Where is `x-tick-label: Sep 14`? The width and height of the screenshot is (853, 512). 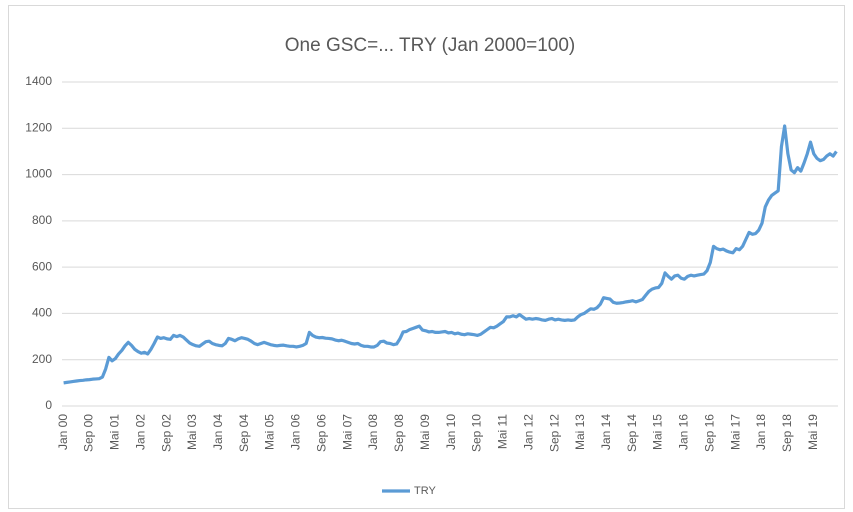 x-tick-label: Sep 14 is located at coordinates (632, 433).